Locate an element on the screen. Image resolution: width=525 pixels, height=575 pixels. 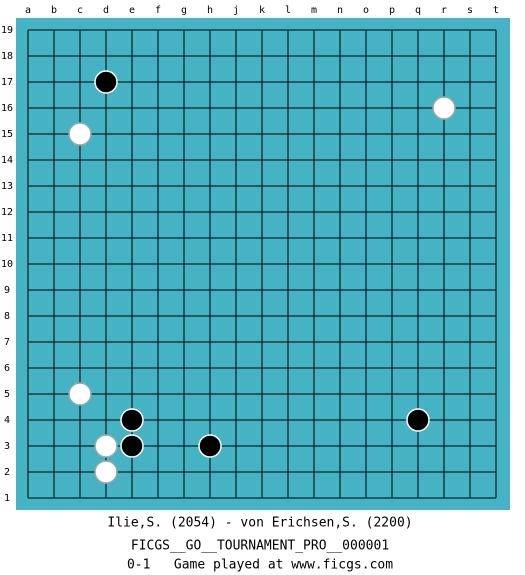
row-label: 17 is located at coordinates (7, 82).